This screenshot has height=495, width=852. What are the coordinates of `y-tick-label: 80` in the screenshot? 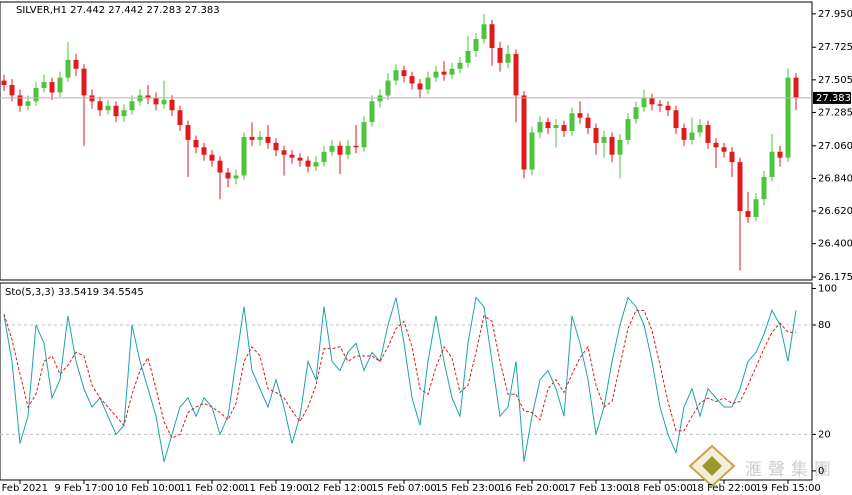 It's located at (824, 325).